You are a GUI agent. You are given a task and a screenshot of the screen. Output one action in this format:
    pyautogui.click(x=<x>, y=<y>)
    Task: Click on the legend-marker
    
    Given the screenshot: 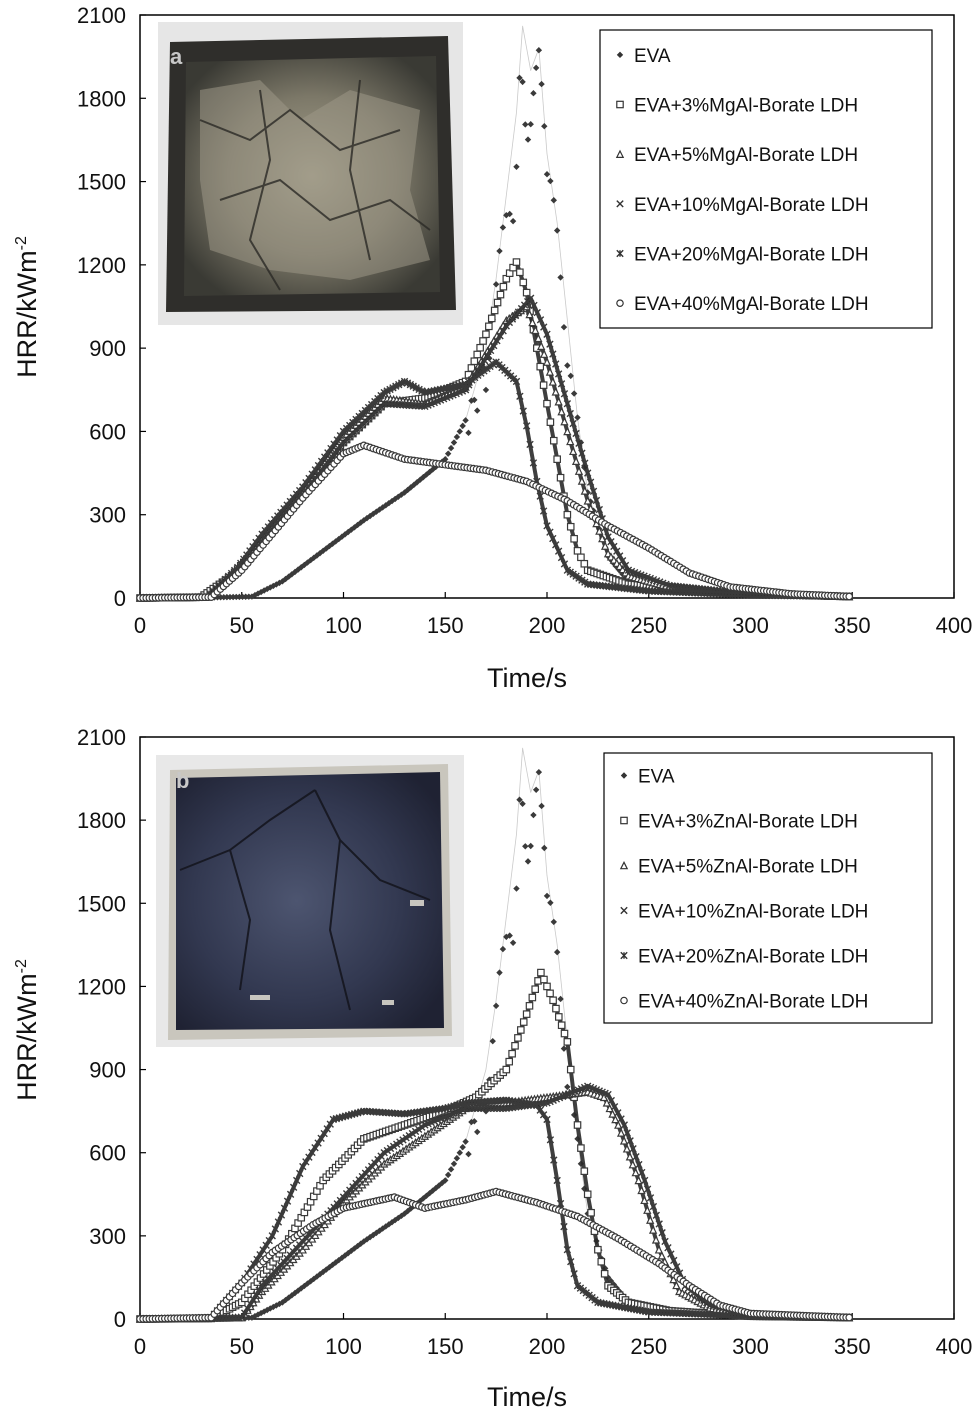 What is the action you would take?
    pyautogui.click(x=624, y=910)
    